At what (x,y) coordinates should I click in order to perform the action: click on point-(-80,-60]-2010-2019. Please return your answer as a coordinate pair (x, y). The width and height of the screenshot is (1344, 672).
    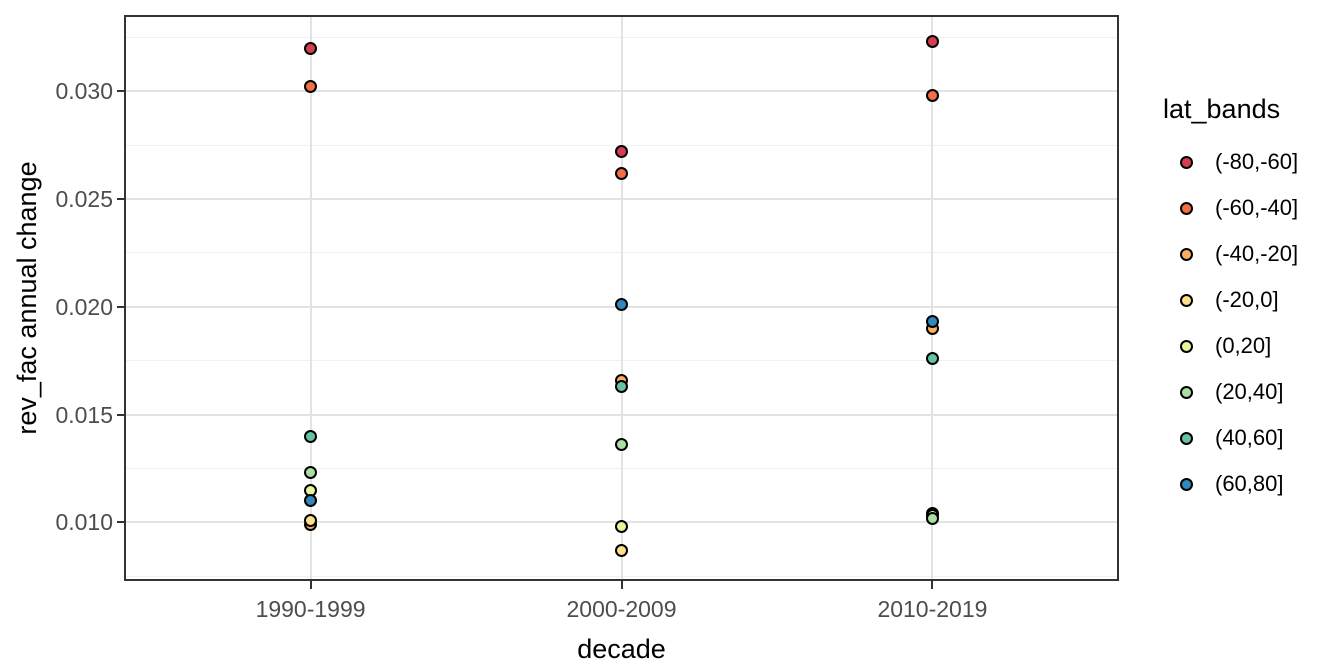
    Looking at the image, I should click on (932, 42).